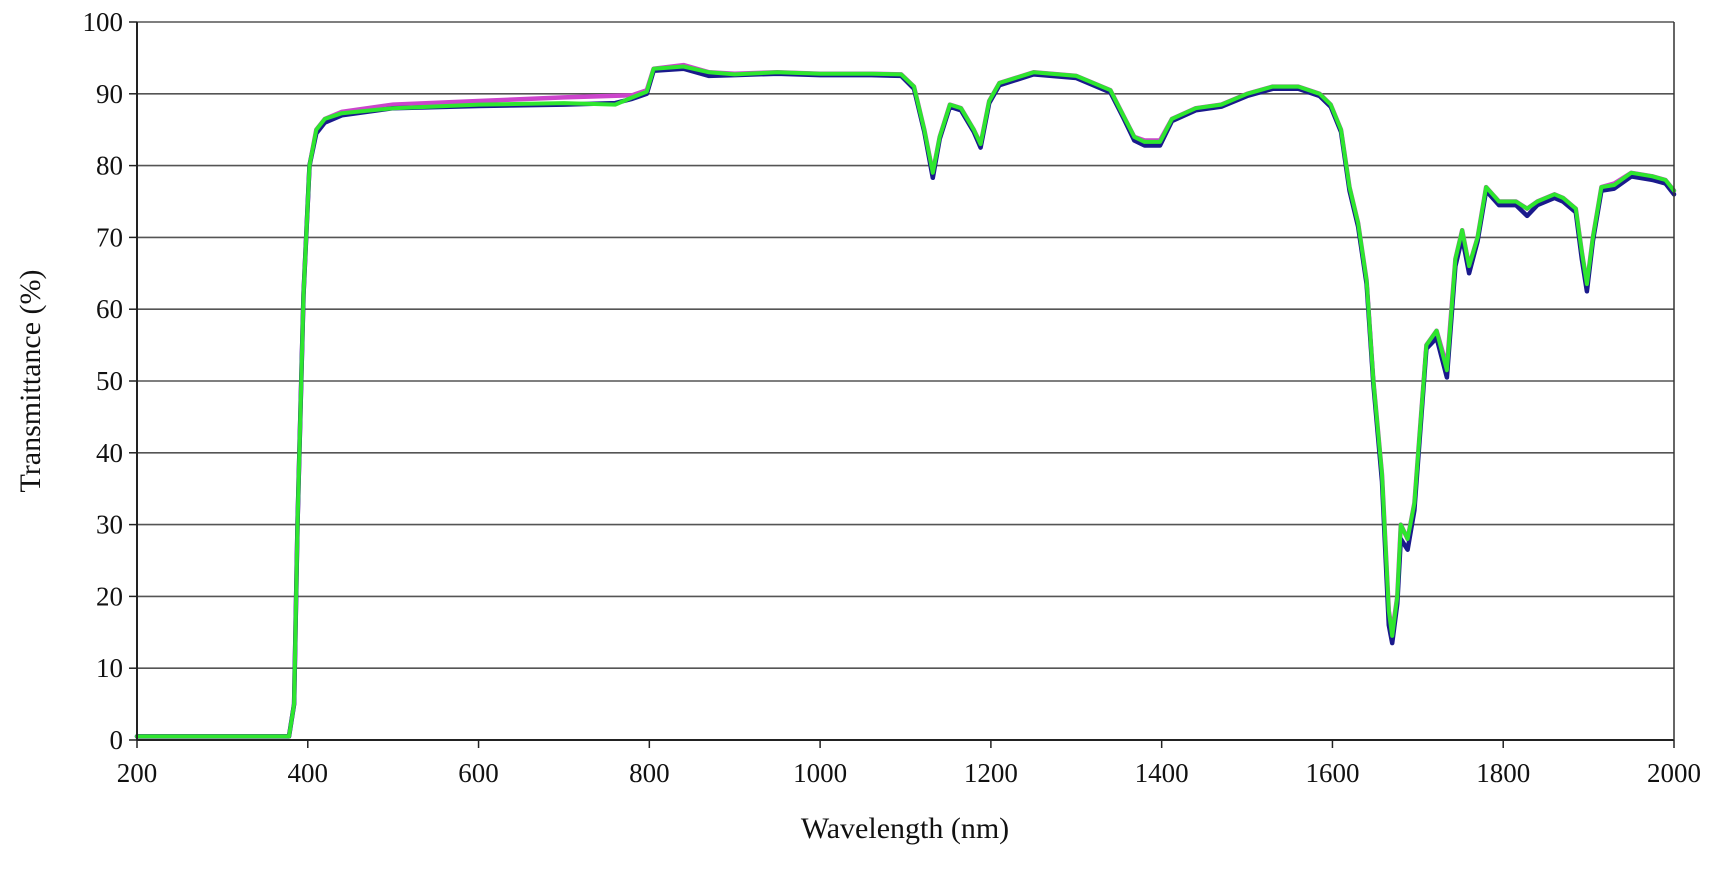  I want to click on y-axis-title: Transmittance (%), so click(30, 380).